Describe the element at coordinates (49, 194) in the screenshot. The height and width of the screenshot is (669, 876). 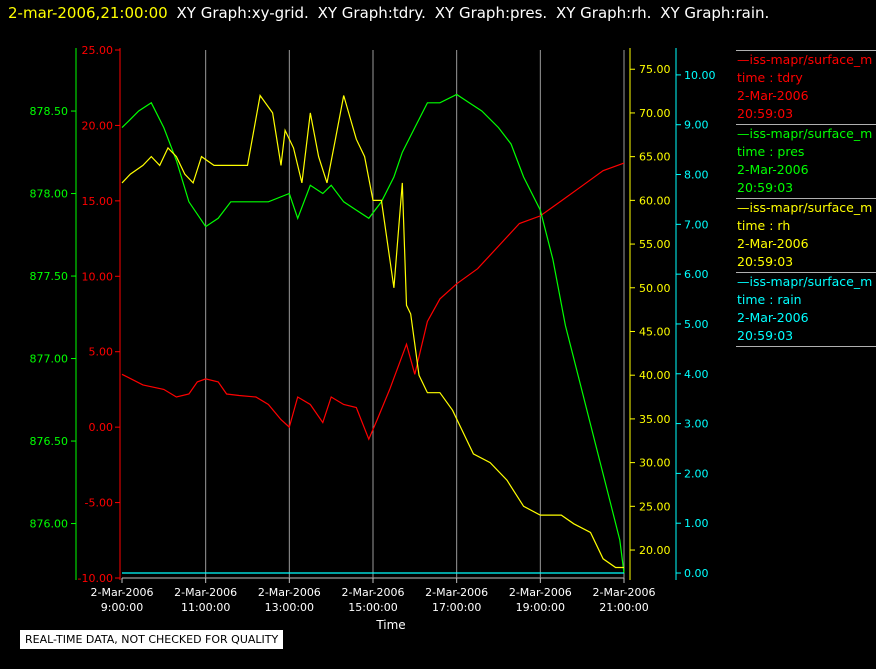
I see `pres-tick-label: 878.00` at that location.